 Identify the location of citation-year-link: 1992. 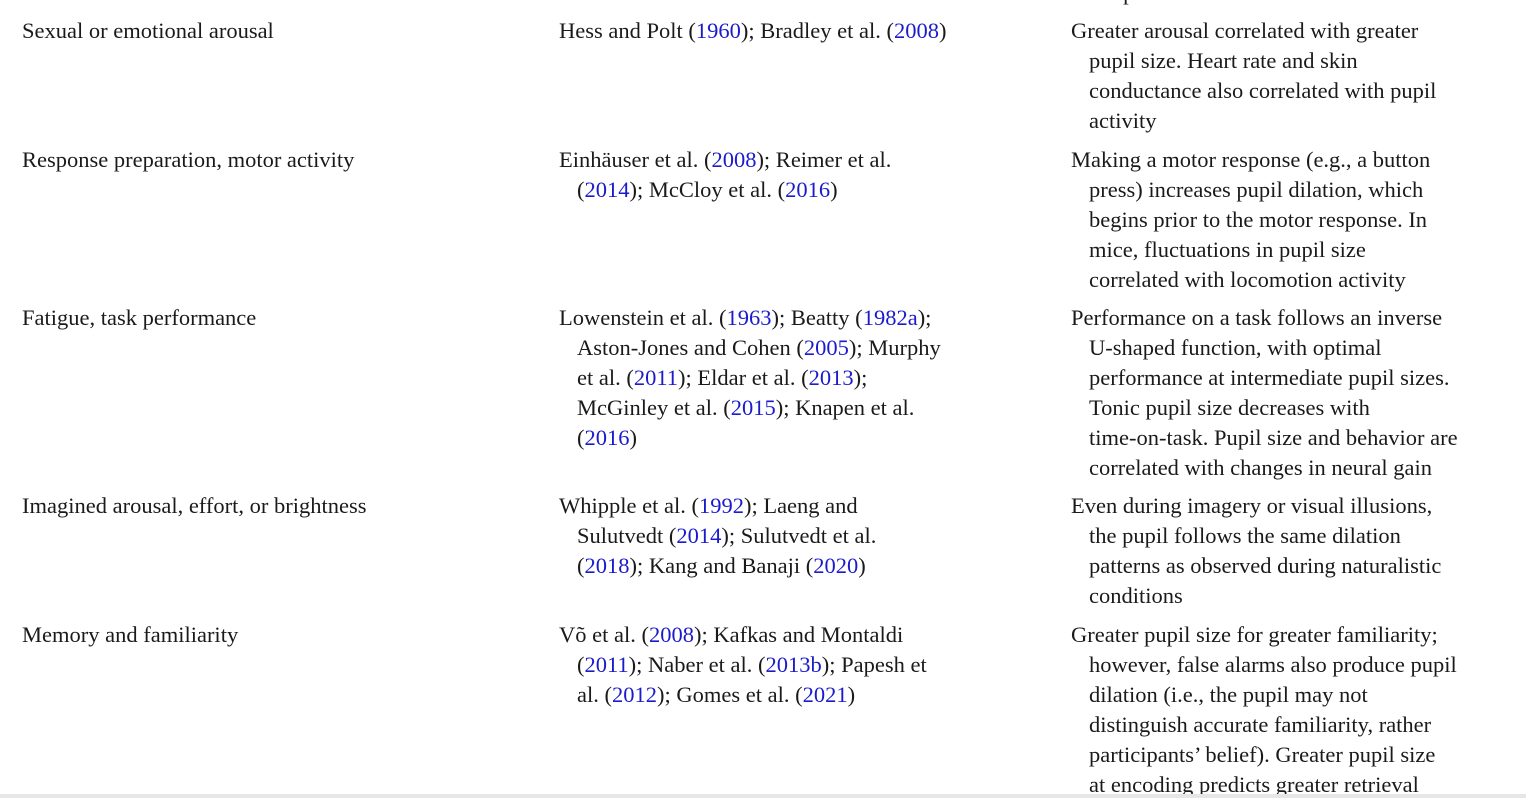
(721, 505).